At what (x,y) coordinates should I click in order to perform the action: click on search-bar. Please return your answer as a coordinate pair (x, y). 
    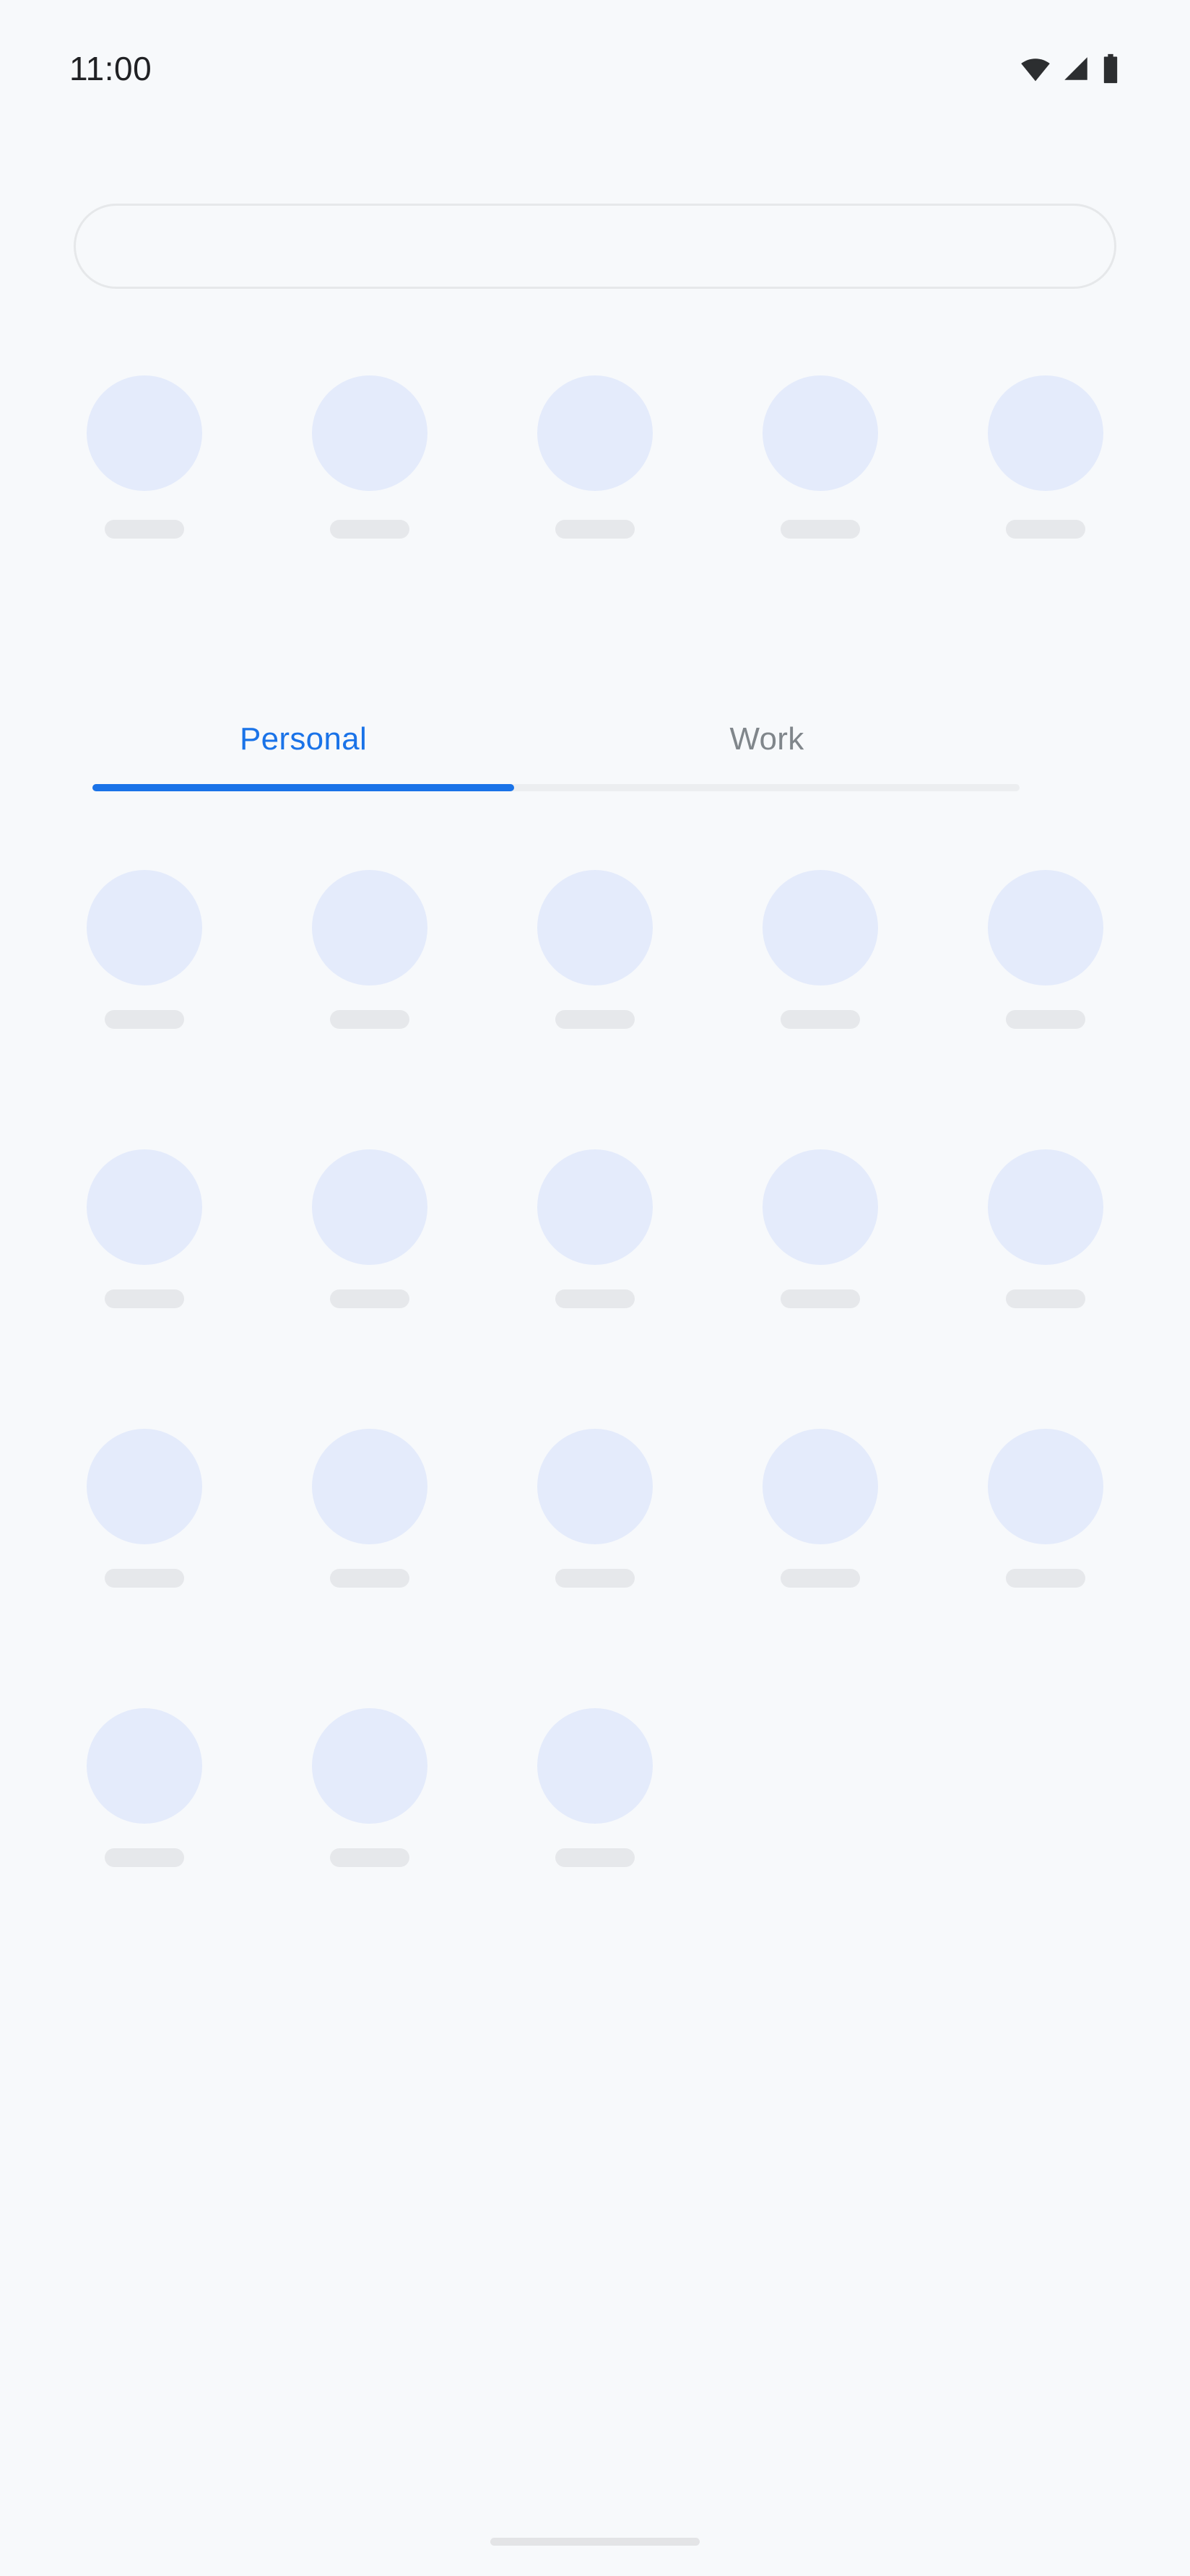
    Looking at the image, I should click on (595, 247).